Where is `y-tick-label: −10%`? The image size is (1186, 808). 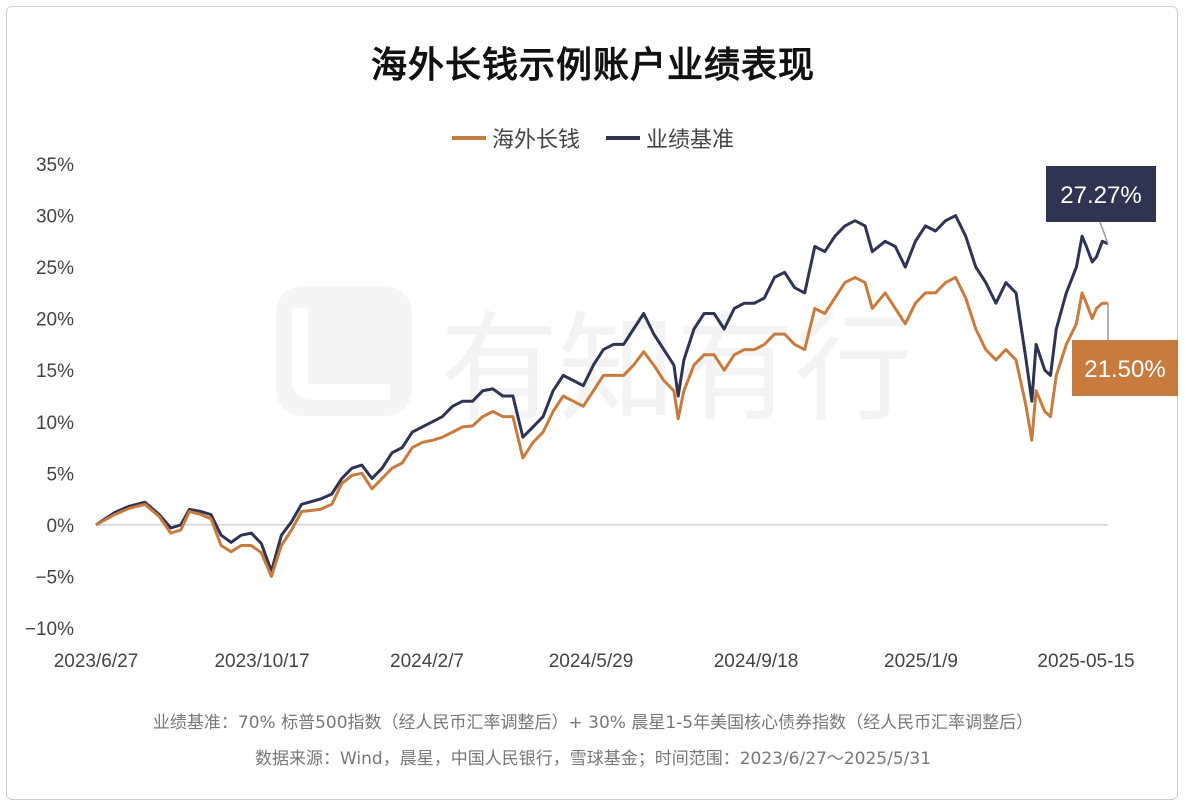
y-tick-label: −10% is located at coordinates (49, 629).